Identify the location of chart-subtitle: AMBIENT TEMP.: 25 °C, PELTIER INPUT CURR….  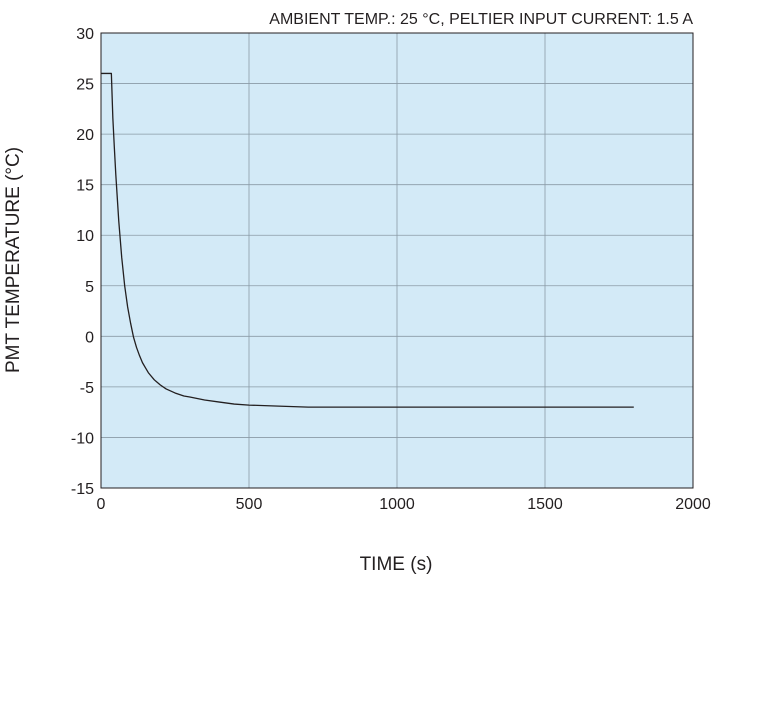
(481, 19).